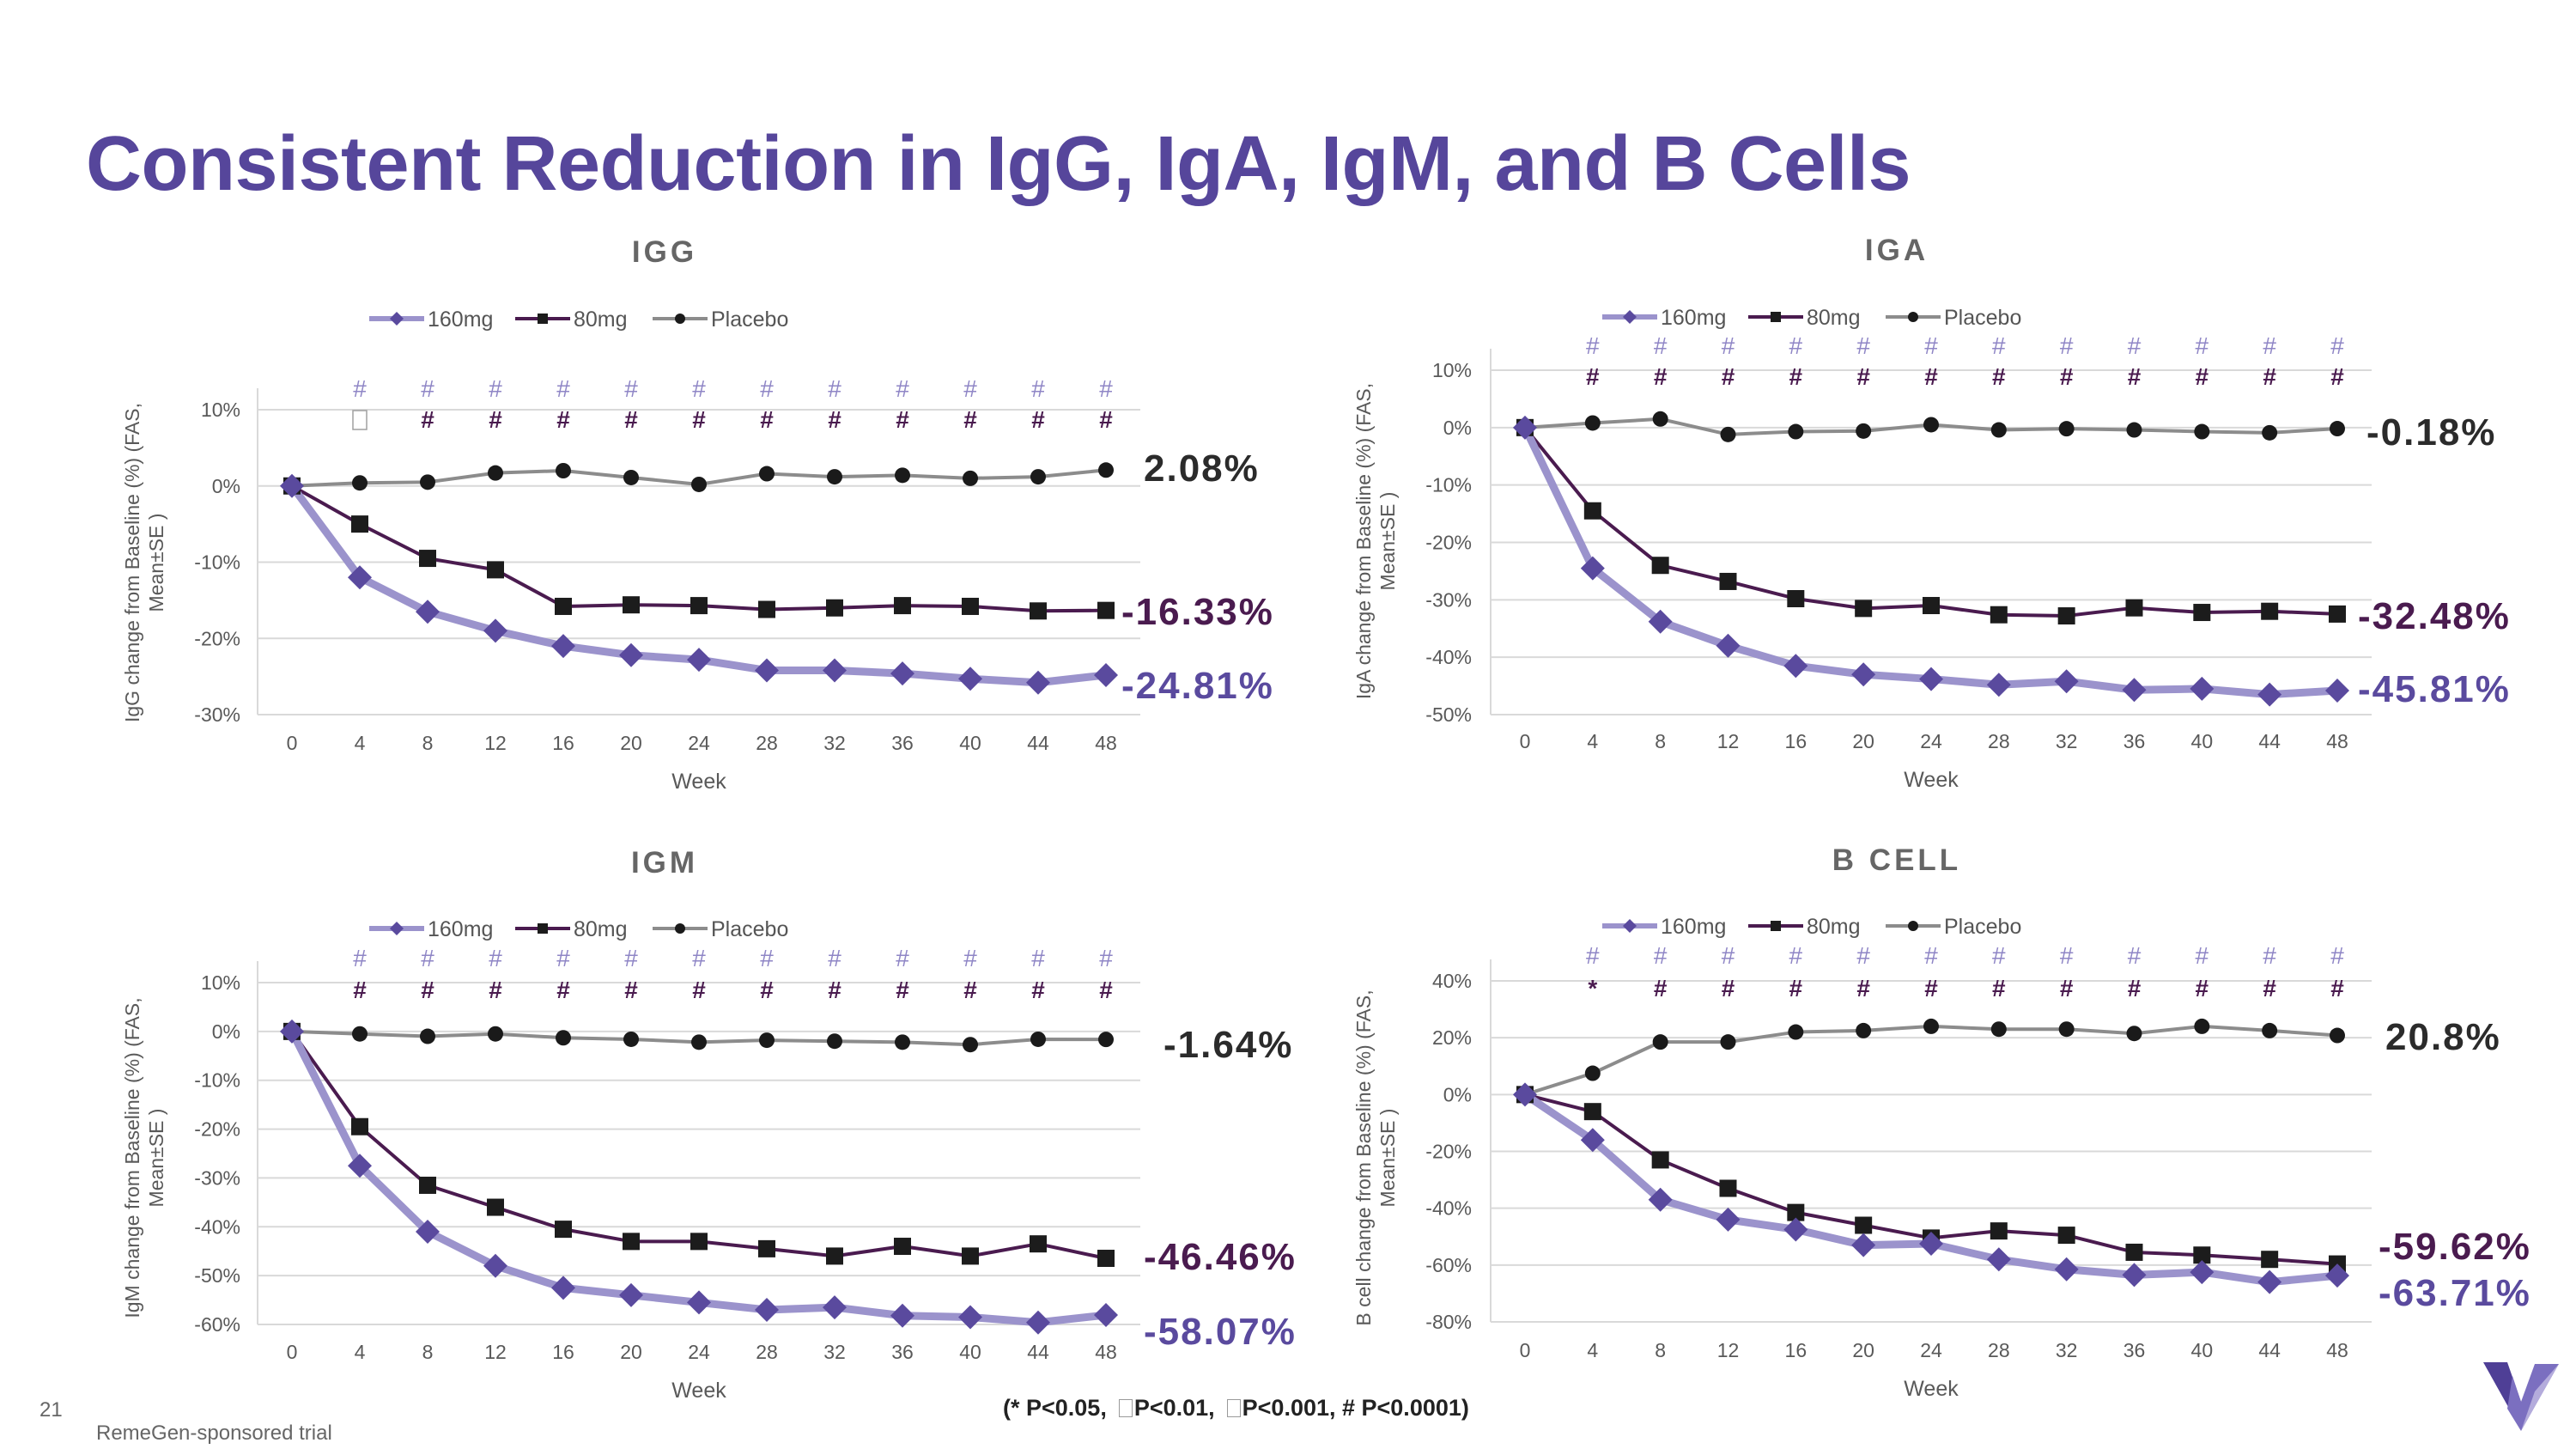 Image resolution: width=2576 pixels, height=1449 pixels. What do you see at coordinates (2269, 741) in the screenshot?
I see `x-tick-label: 44` at bounding box center [2269, 741].